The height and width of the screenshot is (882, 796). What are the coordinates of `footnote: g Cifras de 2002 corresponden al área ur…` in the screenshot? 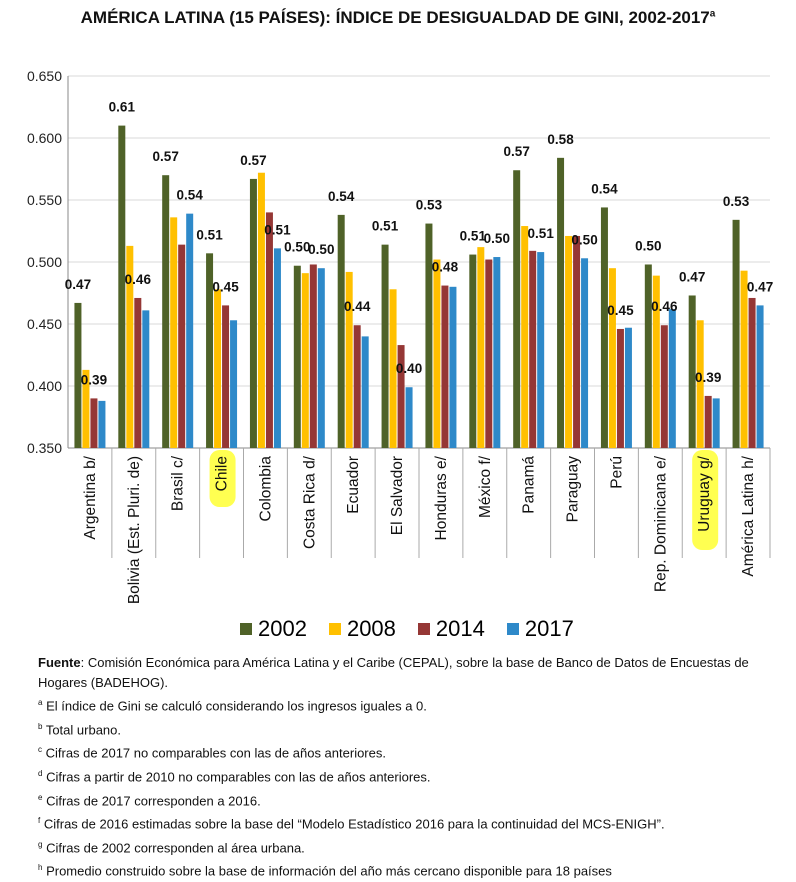 It's located at (414, 847).